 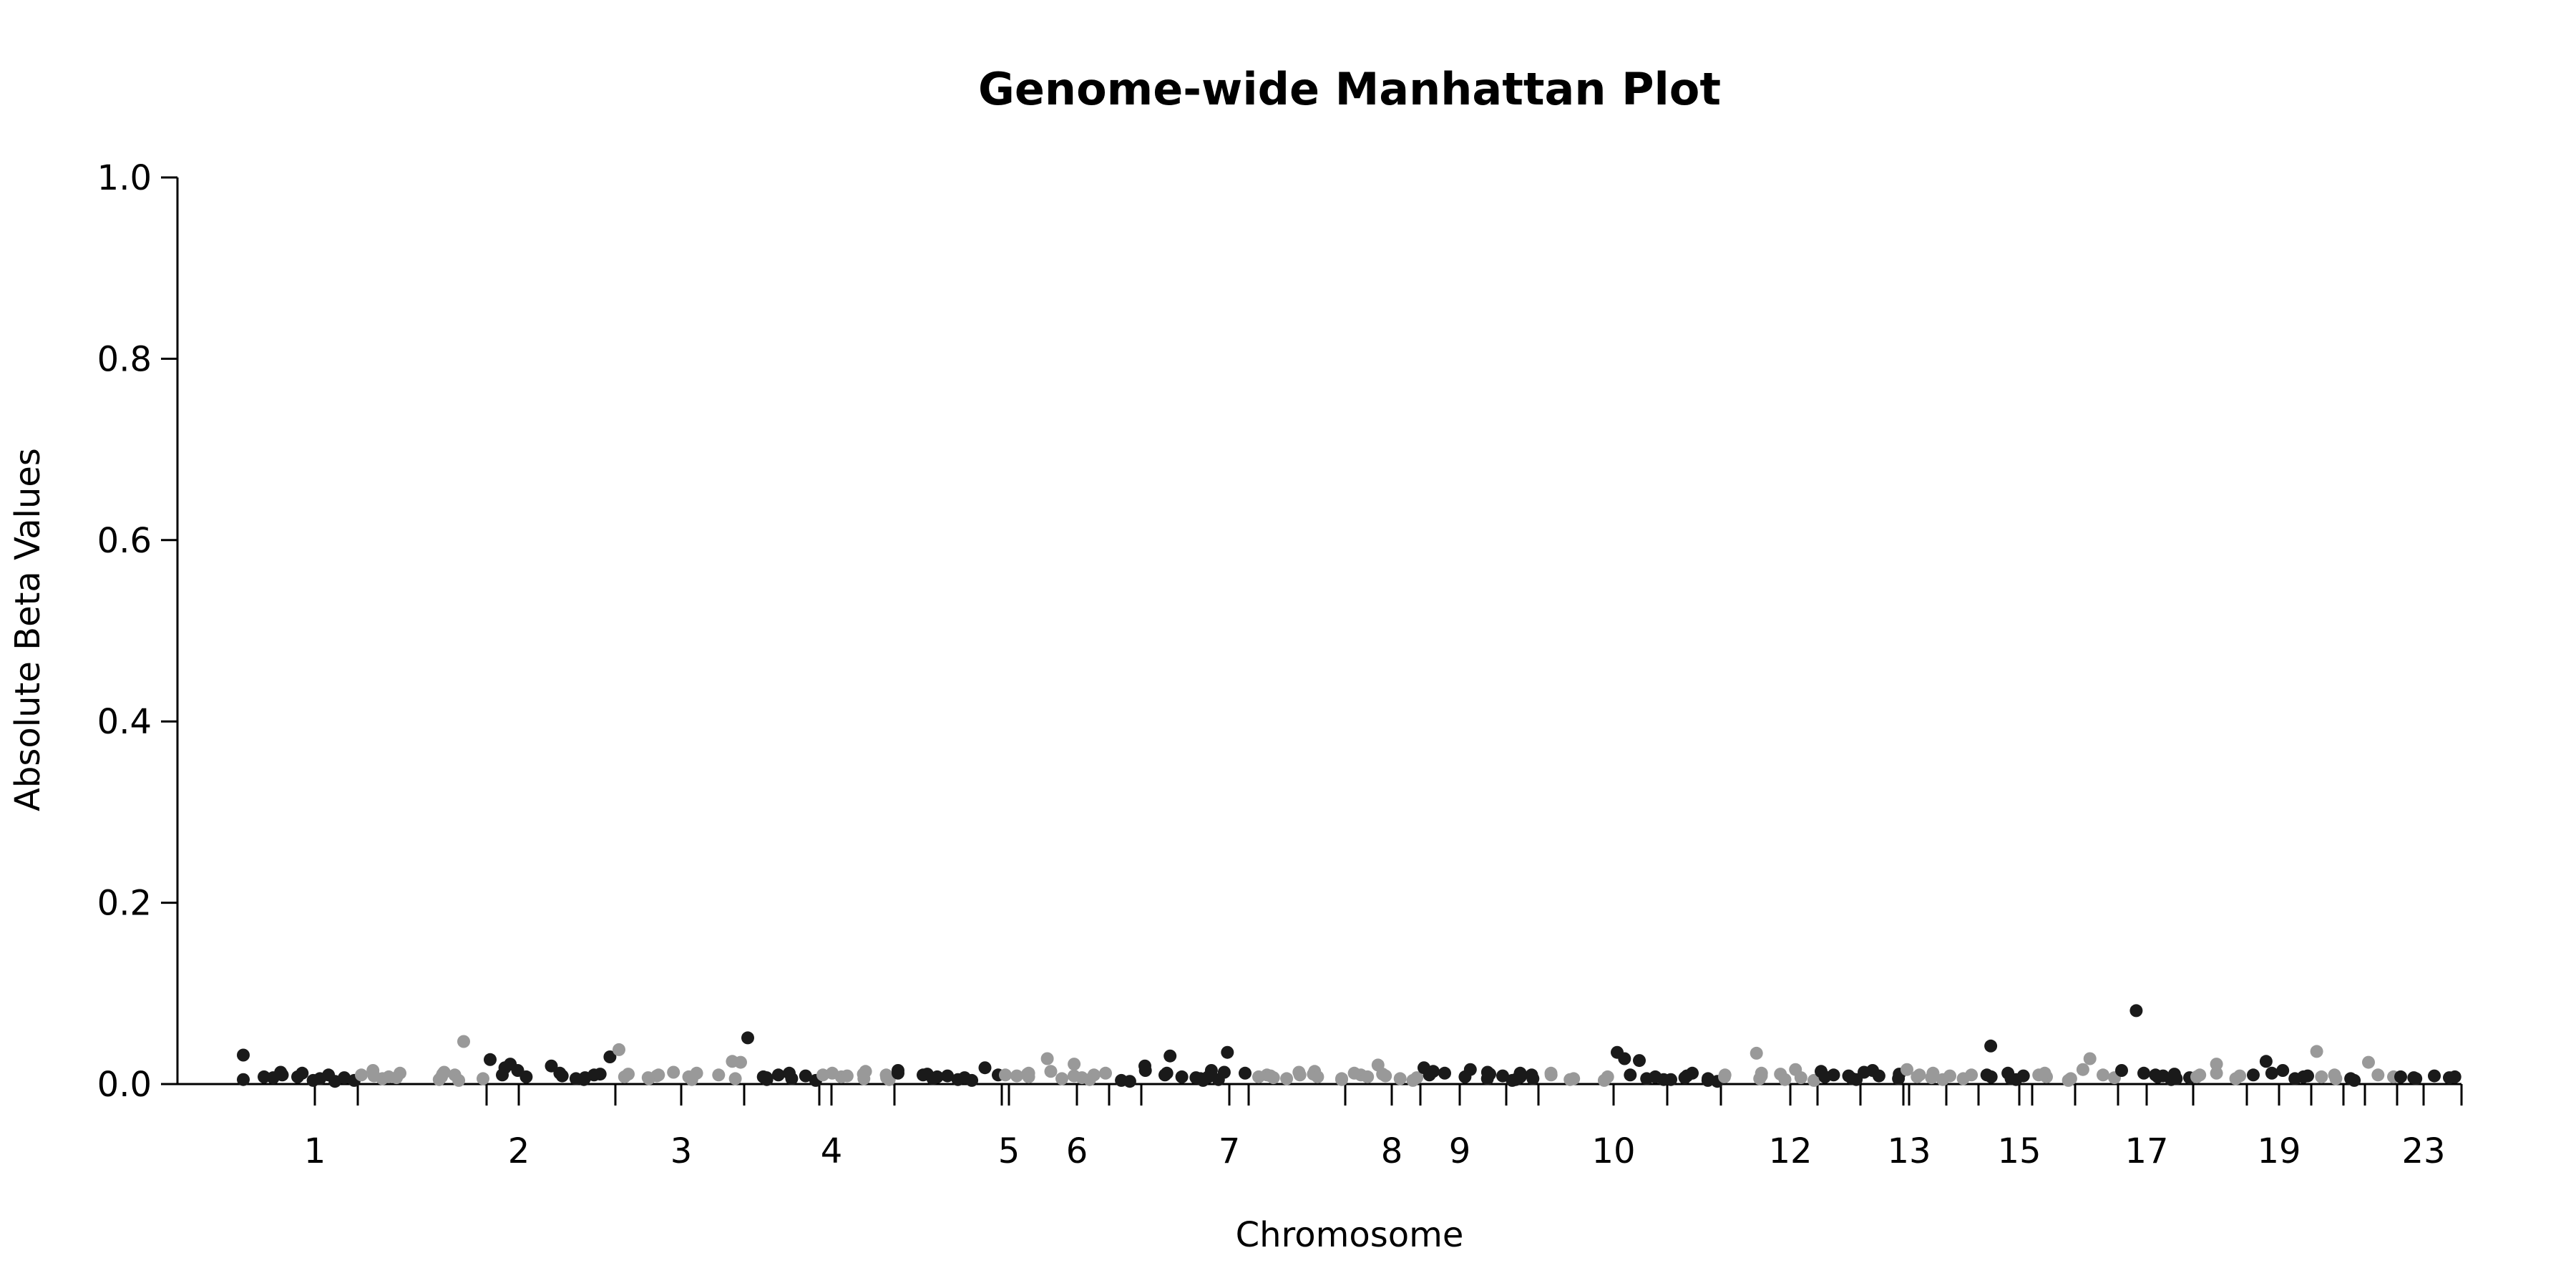 I want to click on x-tick-label: 23, so click(x=2423, y=1151).